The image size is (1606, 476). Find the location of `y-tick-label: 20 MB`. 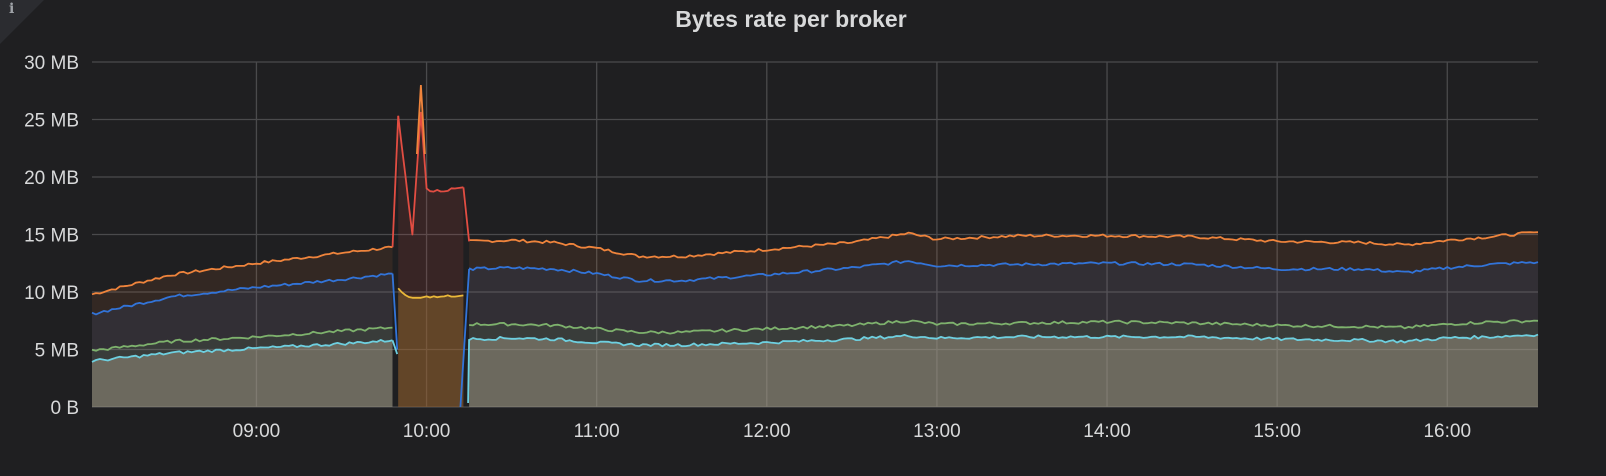

y-tick-label: 20 MB is located at coordinates (51, 178).